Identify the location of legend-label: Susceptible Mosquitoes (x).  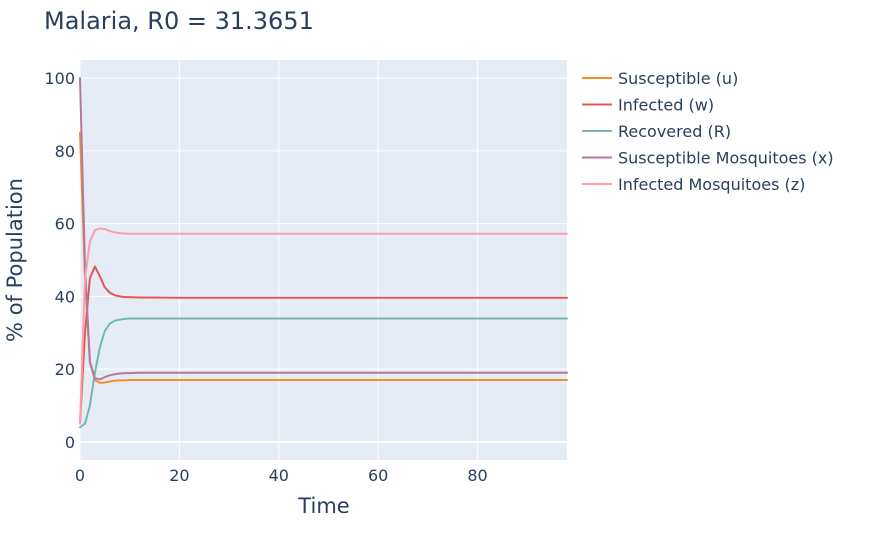
(726, 158).